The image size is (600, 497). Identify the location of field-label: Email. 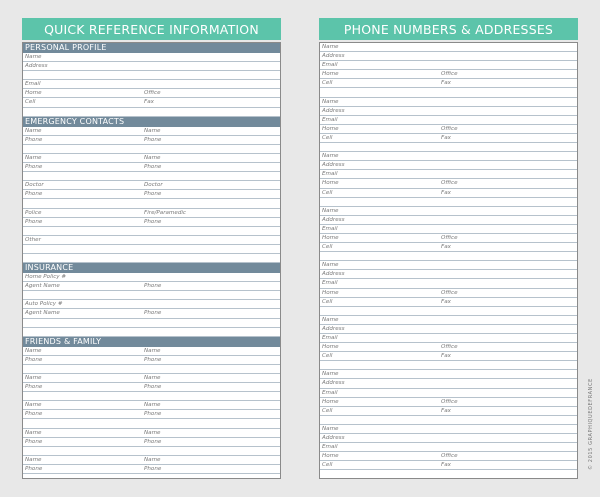
(330, 283).